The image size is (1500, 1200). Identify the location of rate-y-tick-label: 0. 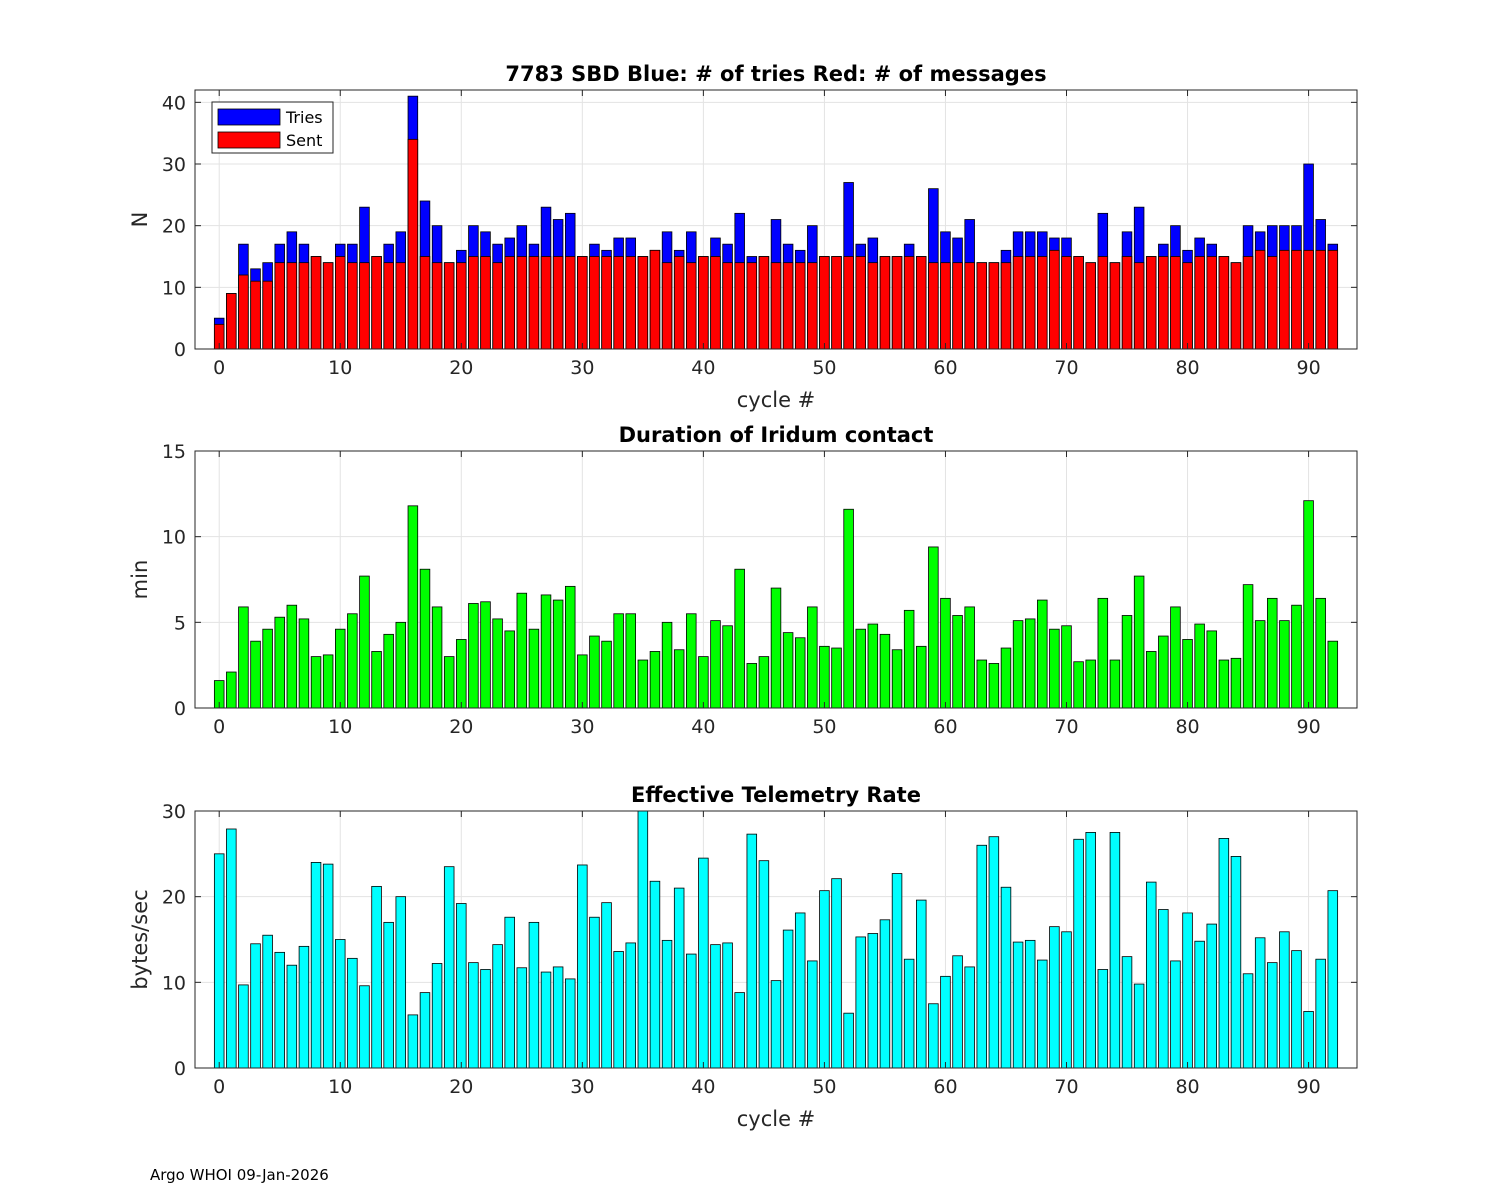
(180, 1069).